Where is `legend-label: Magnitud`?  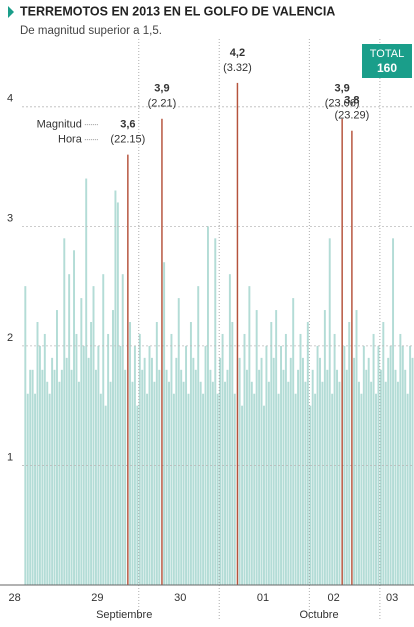 legend-label: Magnitud is located at coordinates (59, 125).